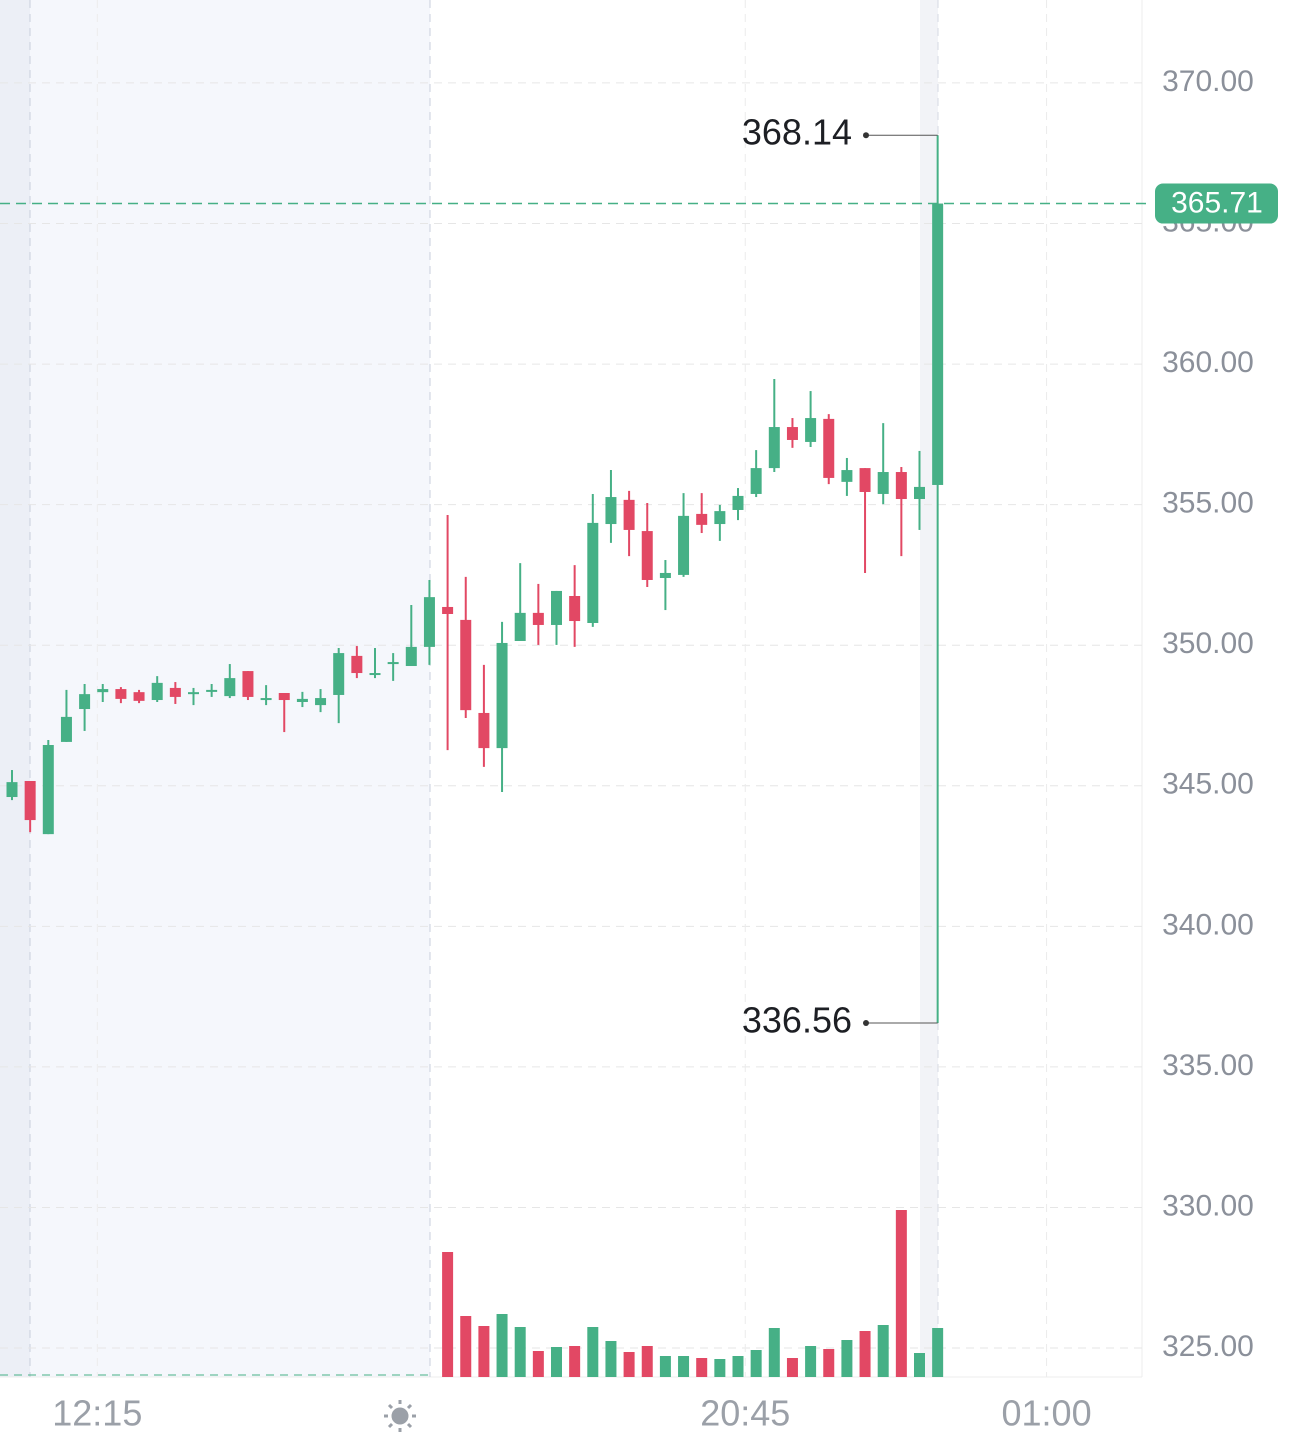 Image resolution: width=1290 pixels, height=1455 pixels. What do you see at coordinates (1208, 1065) in the screenshot?
I see `y-tick-label: 335.00` at bounding box center [1208, 1065].